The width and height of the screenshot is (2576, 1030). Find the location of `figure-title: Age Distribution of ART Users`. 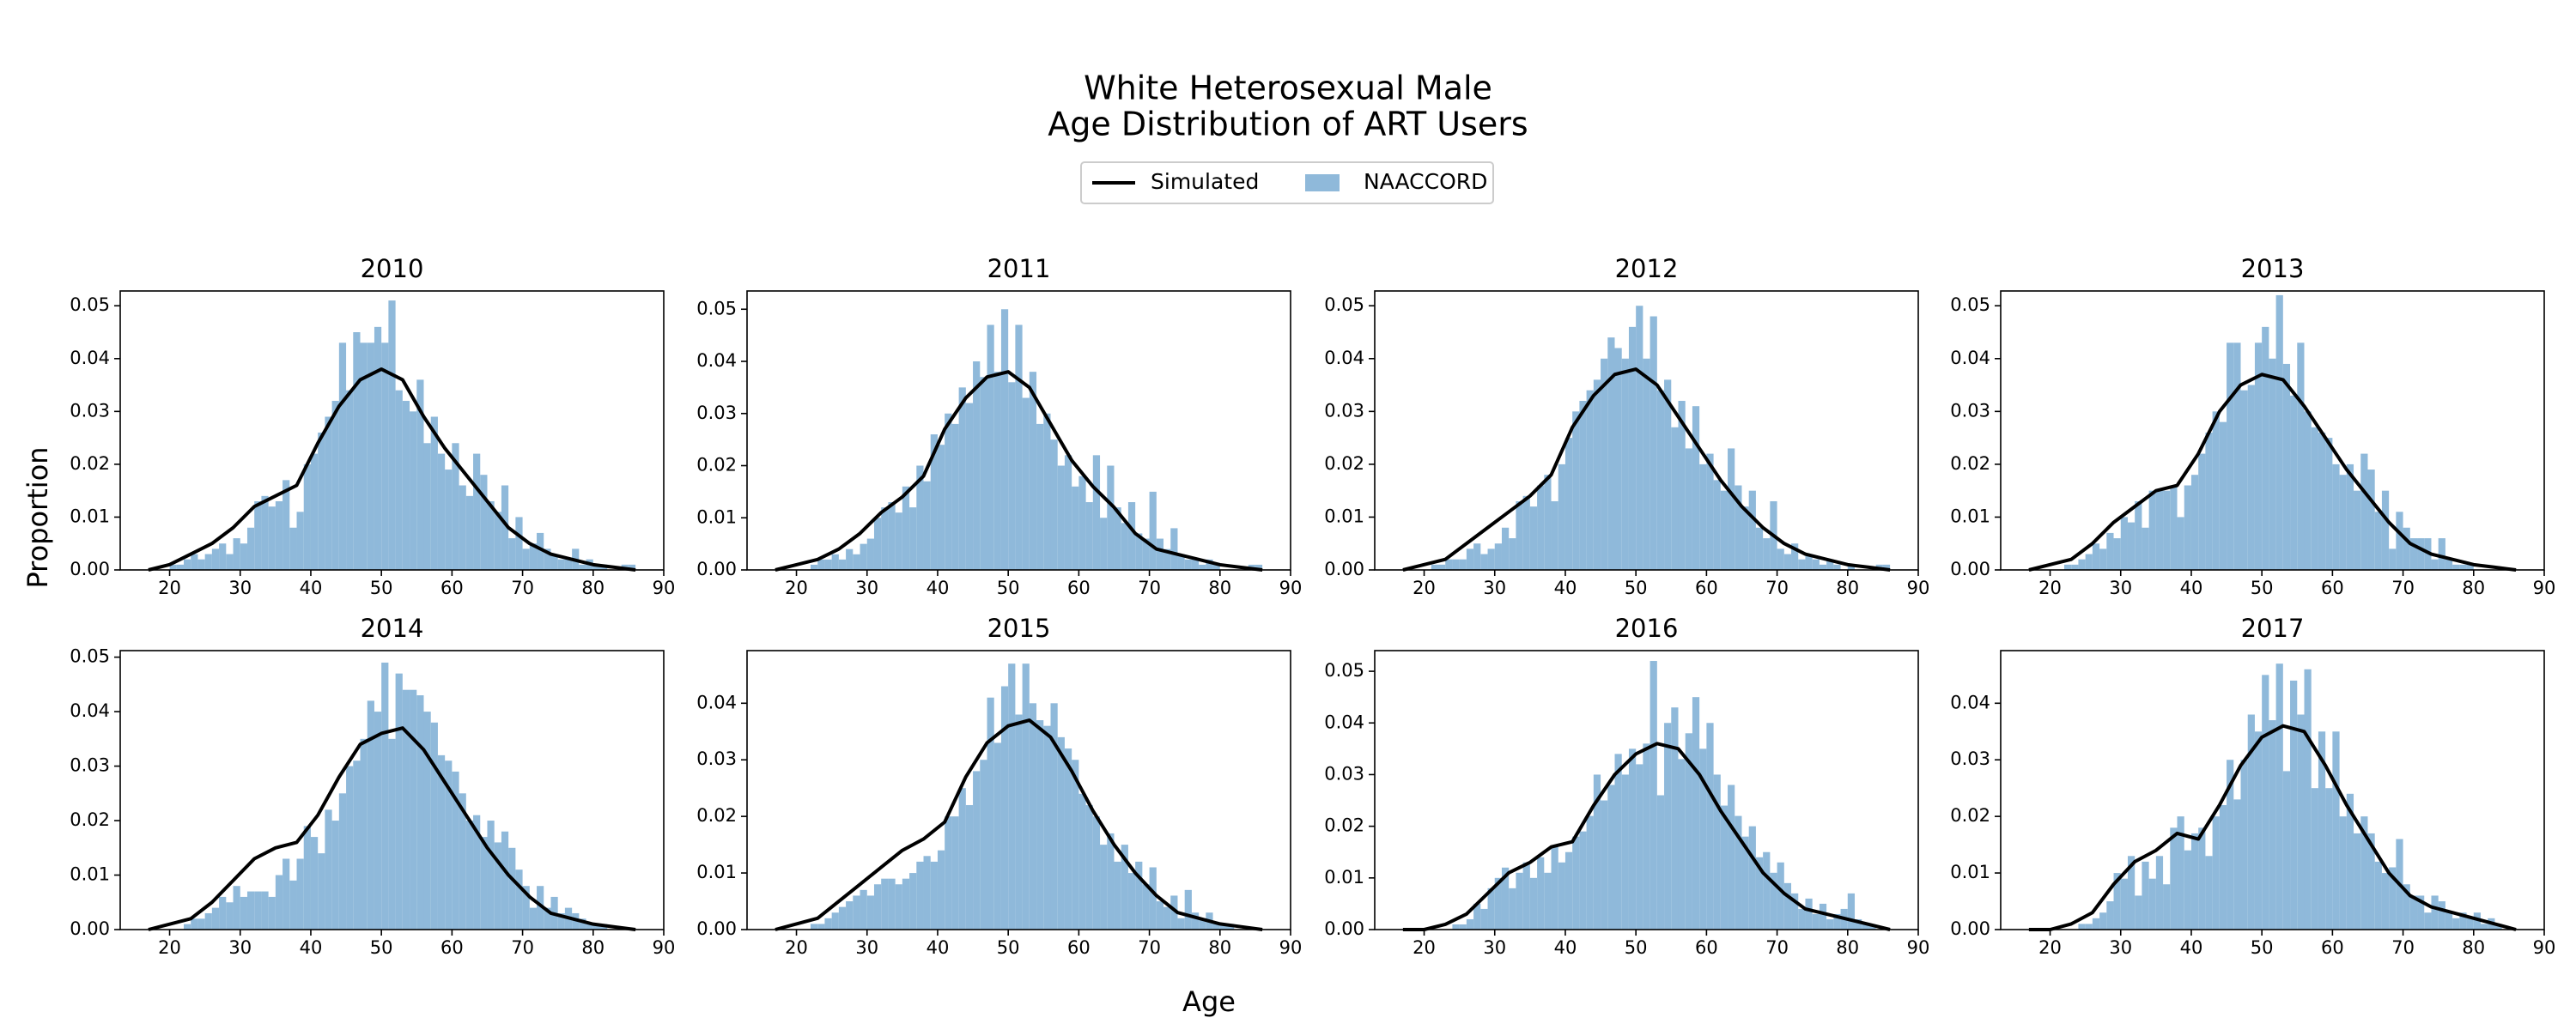

figure-title: Age Distribution of ART Users is located at coordinates (1288, 124).